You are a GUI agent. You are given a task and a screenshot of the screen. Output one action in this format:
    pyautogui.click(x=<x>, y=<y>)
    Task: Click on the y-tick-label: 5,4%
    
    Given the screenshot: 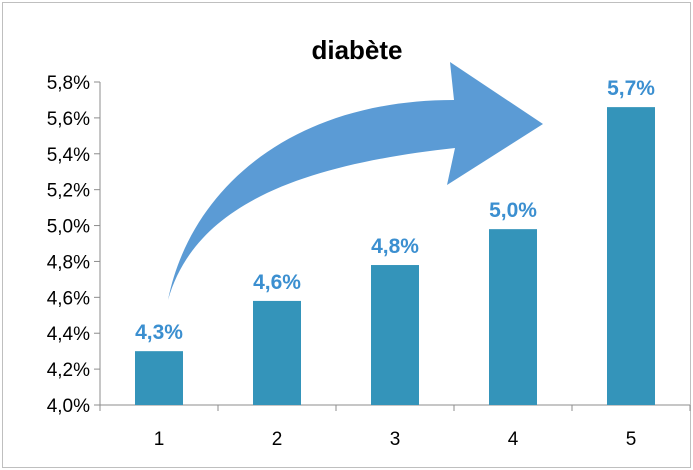 What is the action you would take?
    pyautogui.click(x=68, y=155)
    